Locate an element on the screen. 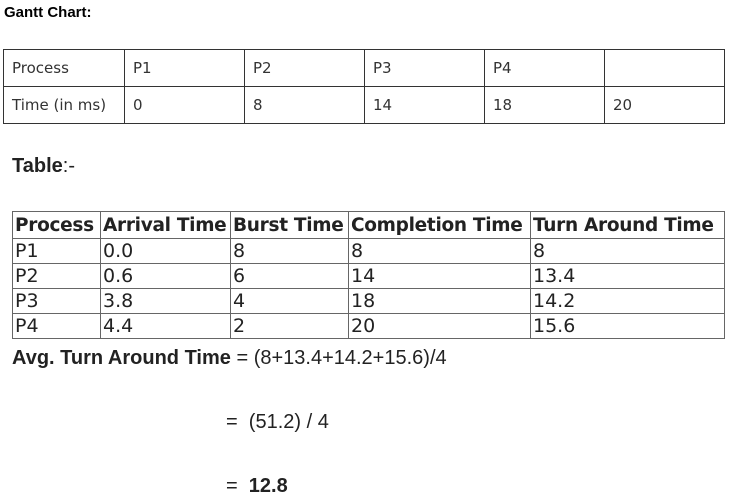 Image resolution: width=733 pixels, height=501 pixels. table-cell: 15.6 is located at coordinates (627, 326).